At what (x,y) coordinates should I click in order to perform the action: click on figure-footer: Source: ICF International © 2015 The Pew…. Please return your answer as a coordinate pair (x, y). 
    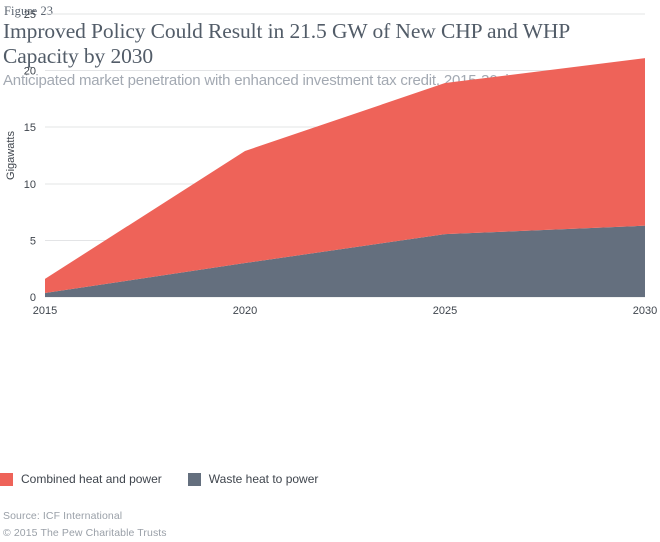
    Looking at the image, I should click on (323, 525).